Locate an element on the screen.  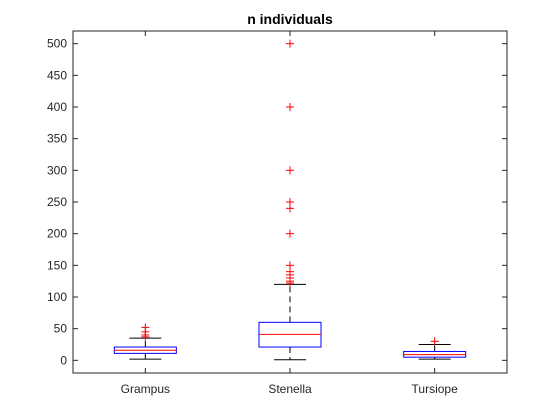
chart-title: n individuals is located at coordinates (290, 19).